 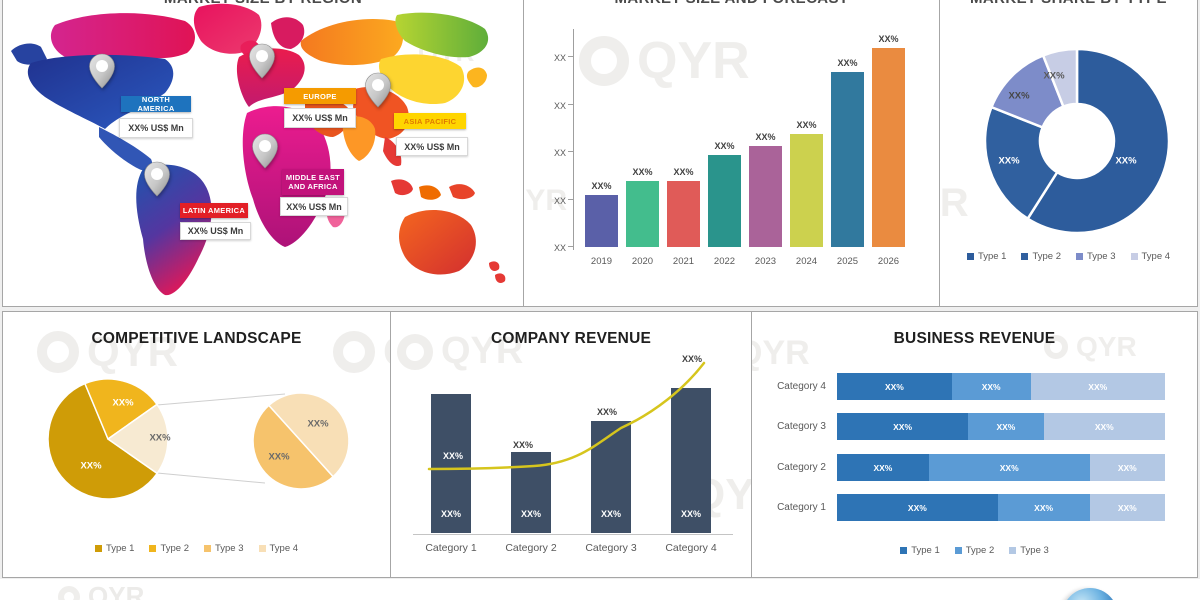 What do you see at coordinates (301, 441) in the screenshot?
I see `secondary-pie-chart` at bounding box center [301, 441].